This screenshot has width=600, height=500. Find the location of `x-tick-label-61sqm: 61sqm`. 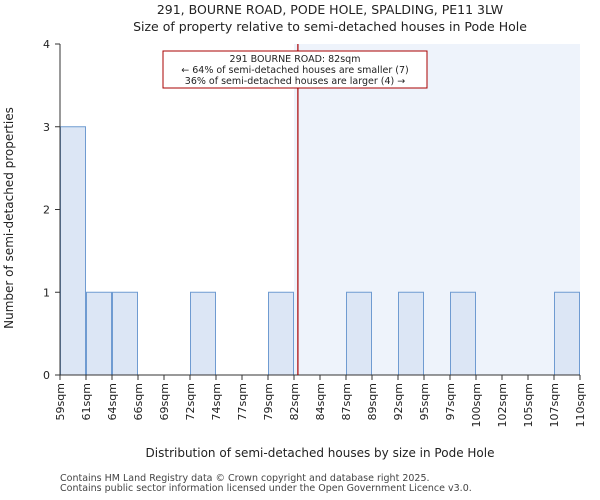

x-tick-label-61sqm: 61sqm is located at coordinates (86, 401).